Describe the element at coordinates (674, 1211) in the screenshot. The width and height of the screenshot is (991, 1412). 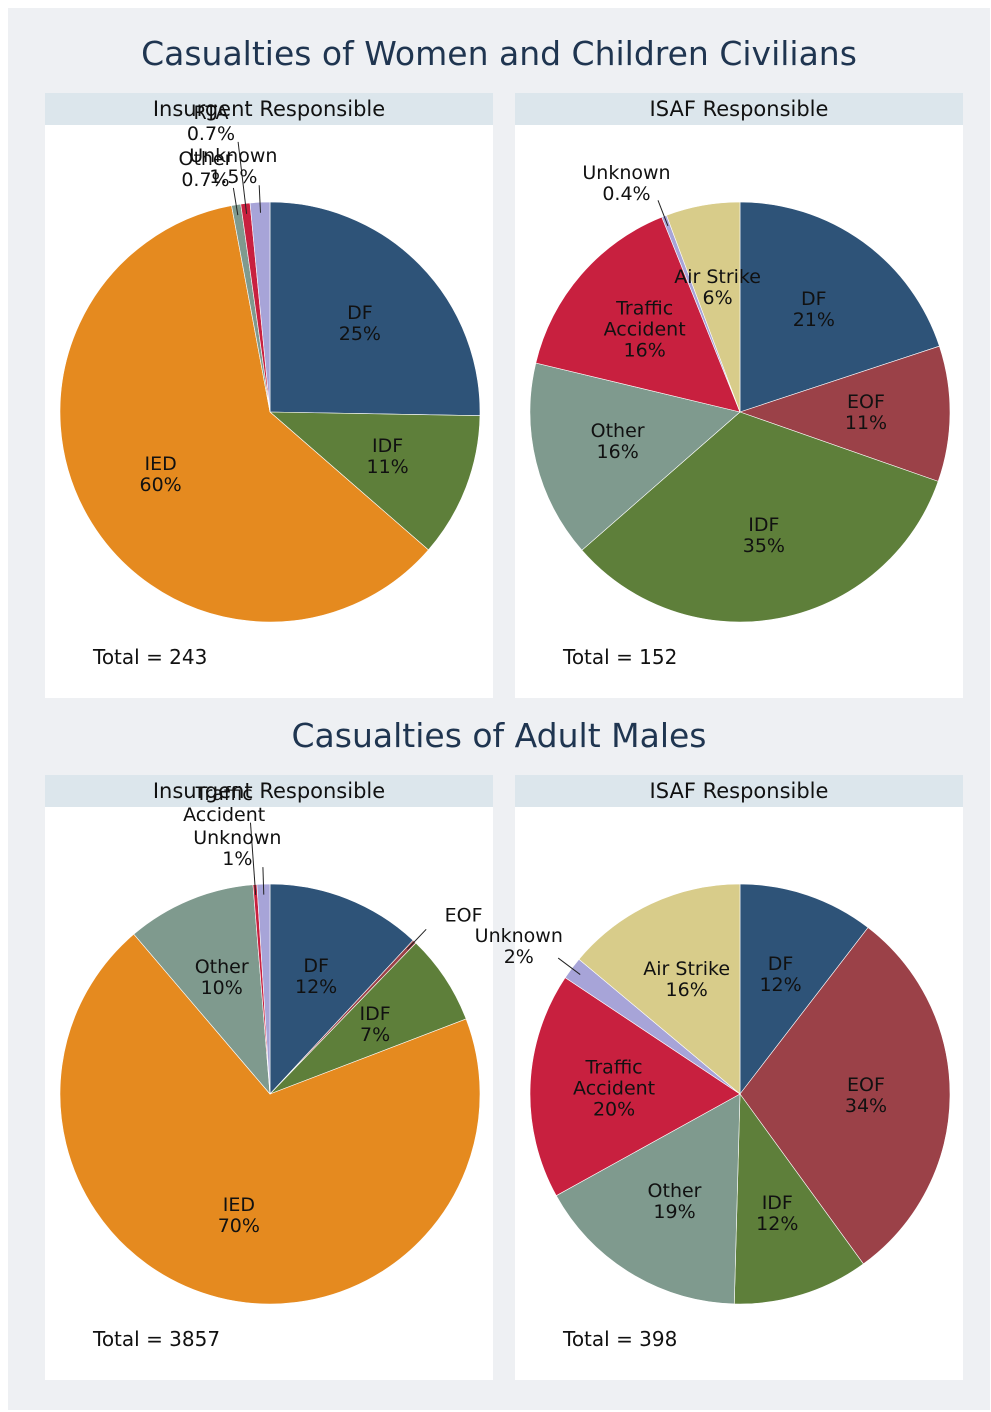
I see `value-label: 19%` at that location.